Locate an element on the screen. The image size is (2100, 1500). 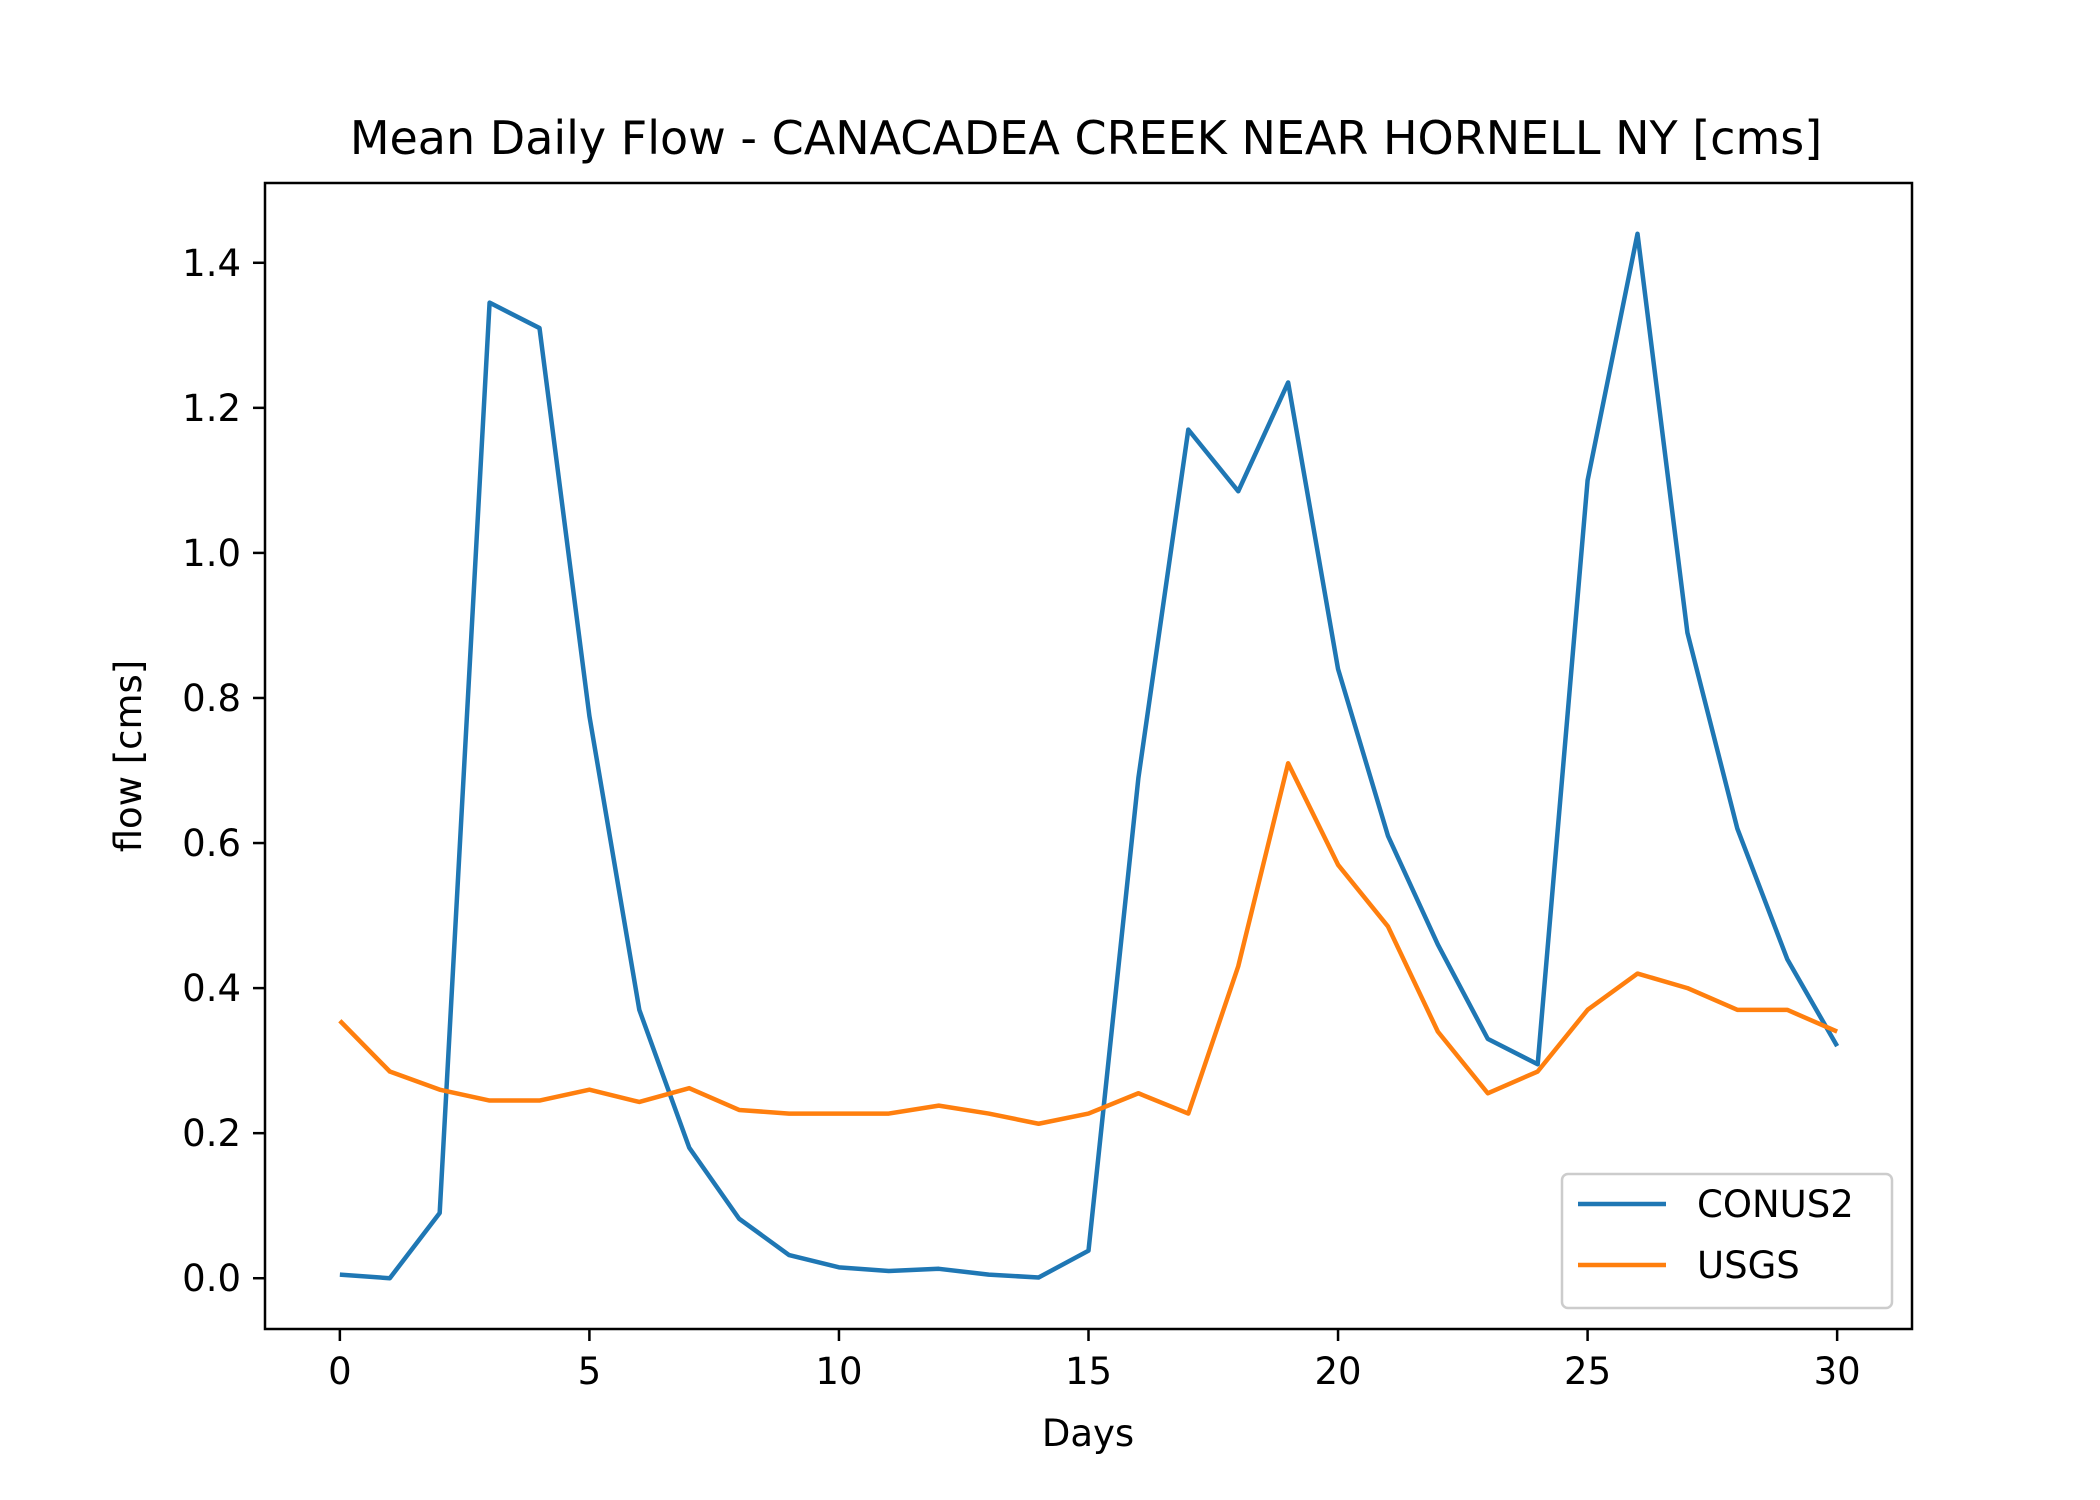
y-tick-label: 1.4 is located at coordinates (211, 263).